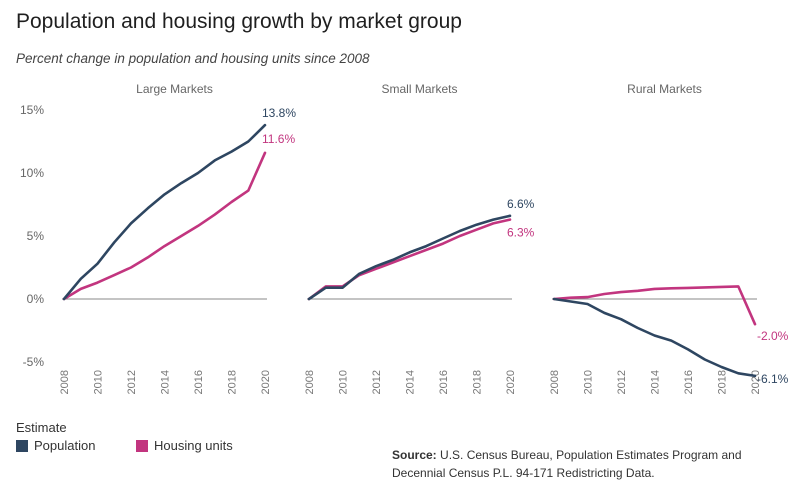 This screenshot has width=799, height=499. I want to click on y-tick-label: -5%, so click(34, 362).